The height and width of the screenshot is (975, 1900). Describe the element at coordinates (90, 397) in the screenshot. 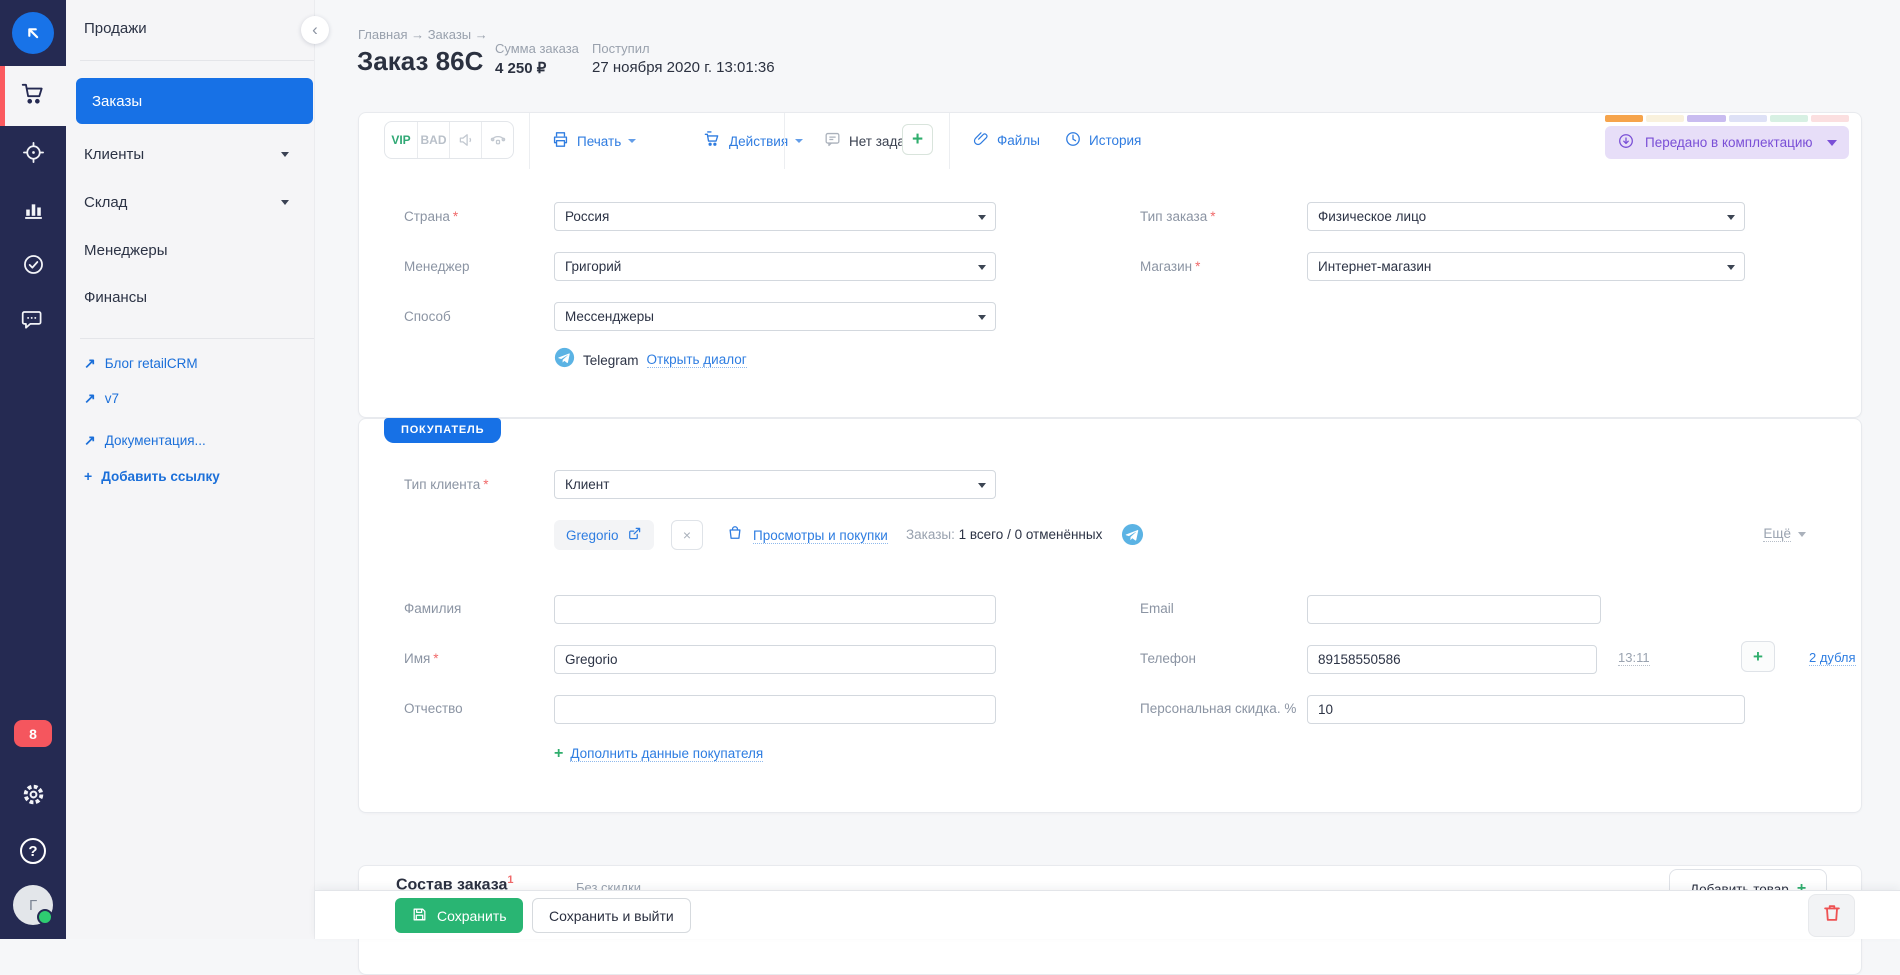

I see `external-link-icon: ↗` at that location.